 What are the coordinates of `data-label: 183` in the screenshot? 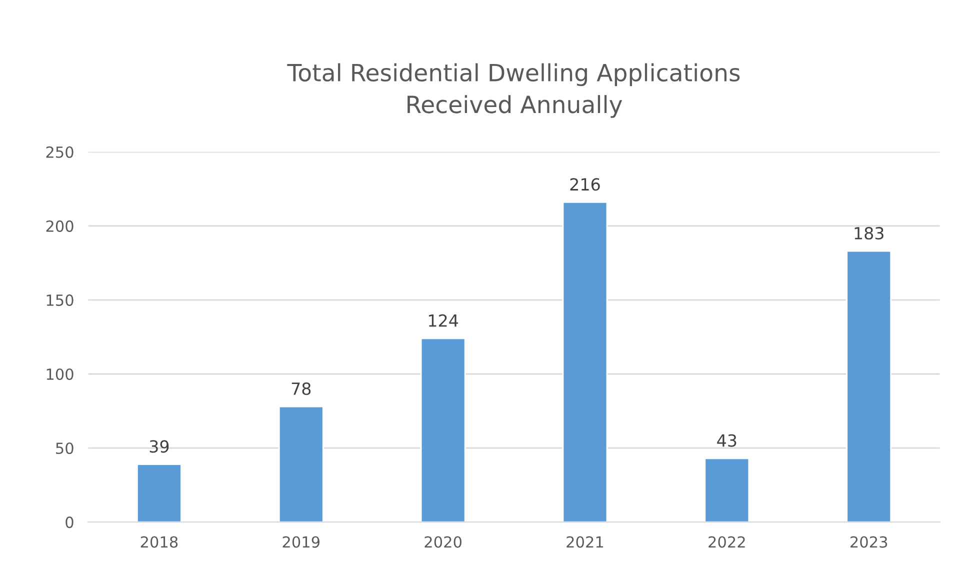 It's located at (869, 233).